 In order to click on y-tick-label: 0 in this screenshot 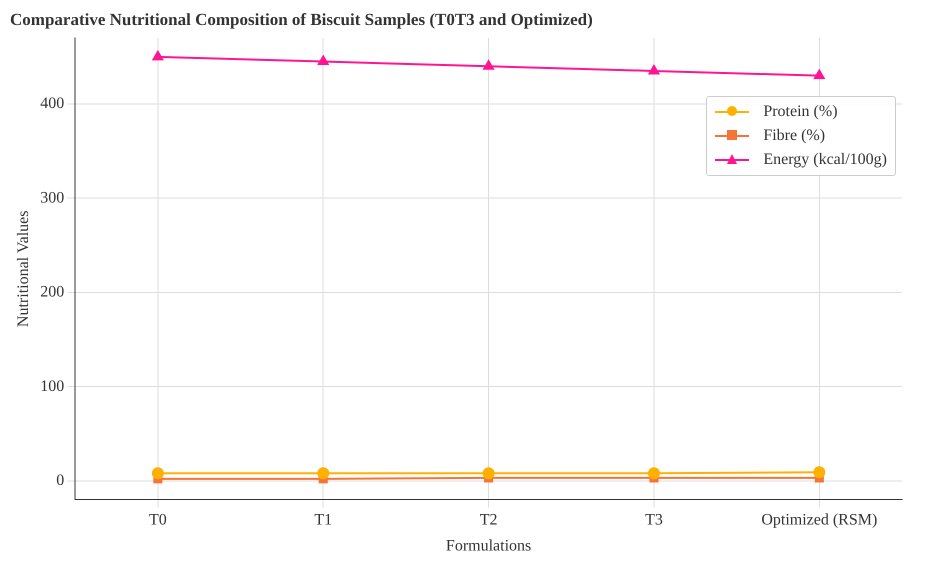, I will do `click(60, 480)`.